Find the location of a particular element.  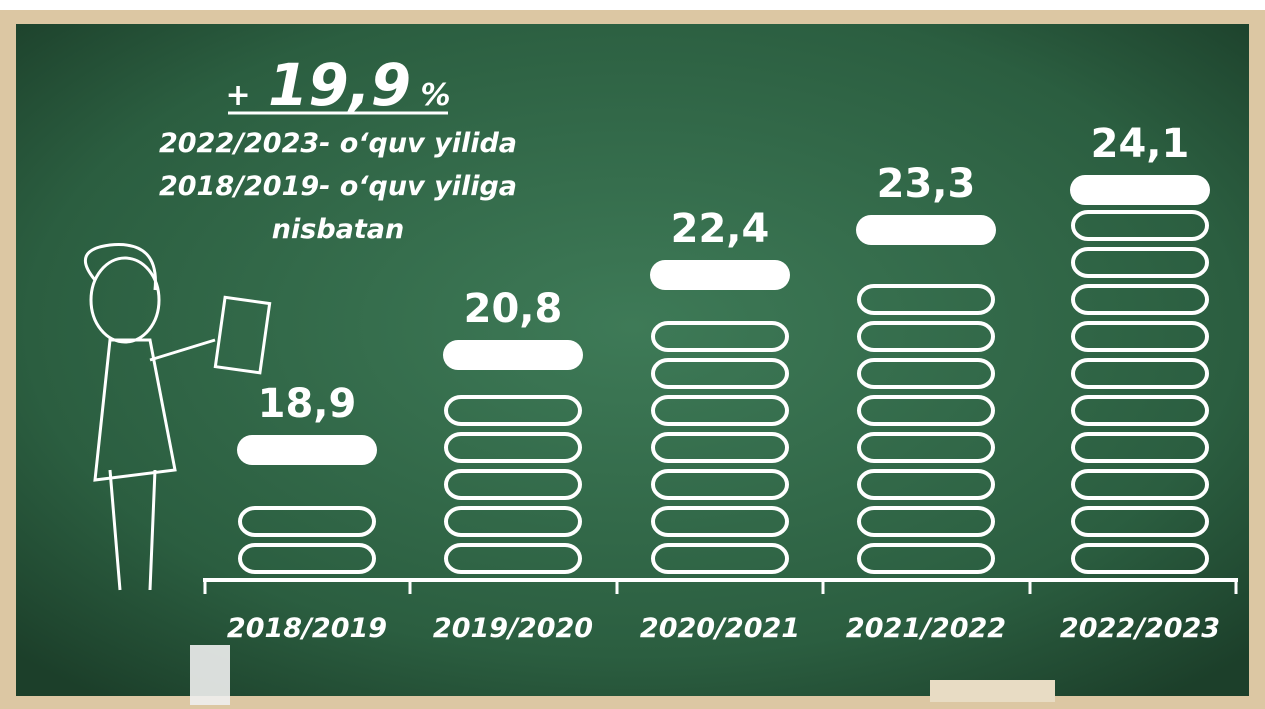

annotation-headline: + 19,9 % is located at coordinates (337, 85).